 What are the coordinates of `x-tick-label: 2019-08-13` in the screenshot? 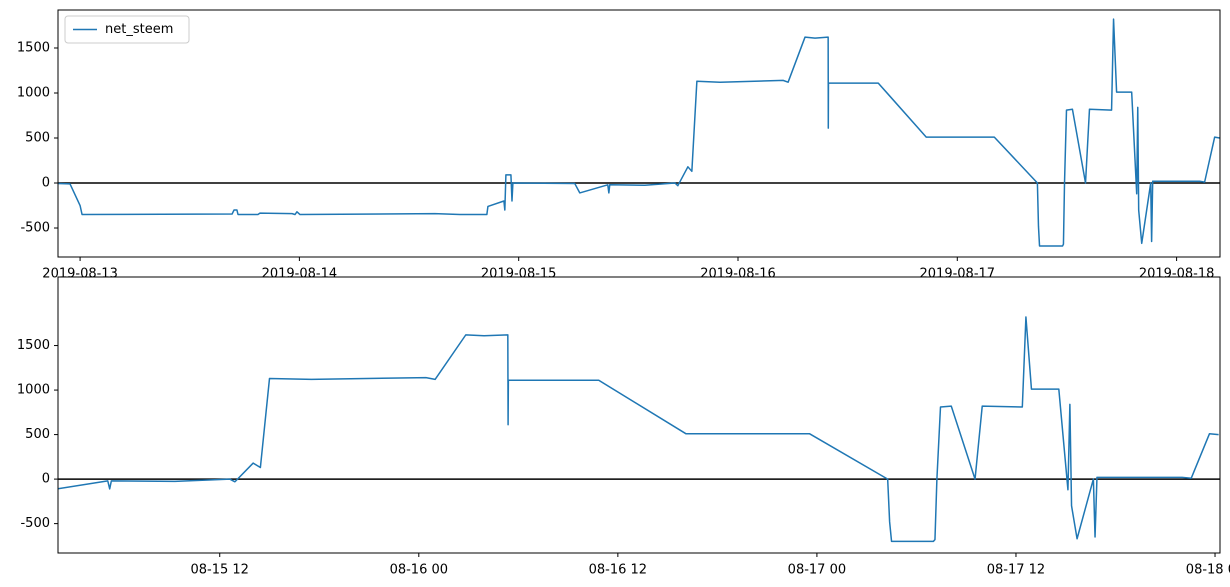 It's located at (80, 274).